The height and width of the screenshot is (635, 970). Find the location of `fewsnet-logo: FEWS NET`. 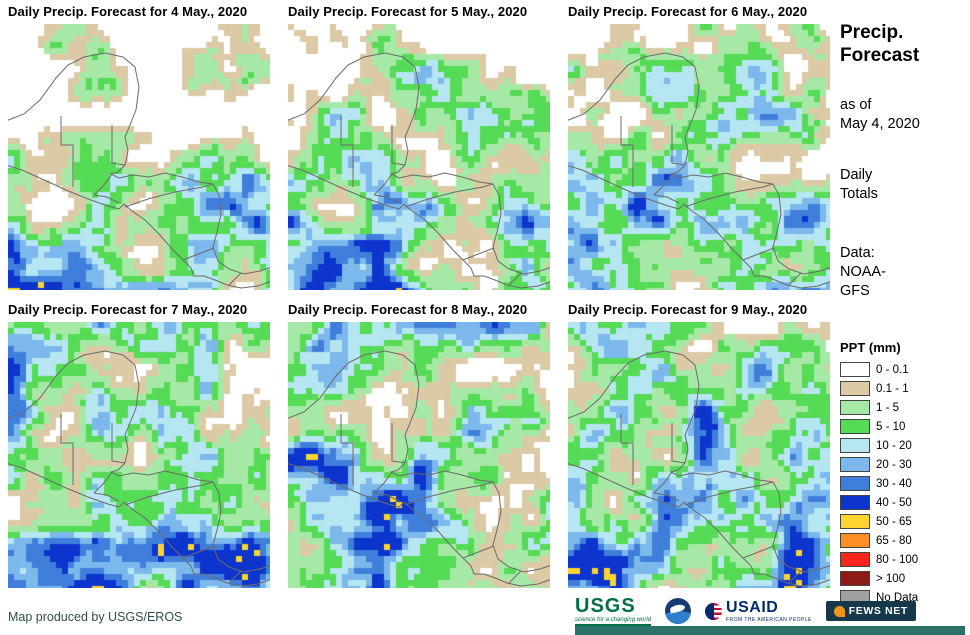

fewsnet-logo: FEWS NET is located at coordinates (870, 611).